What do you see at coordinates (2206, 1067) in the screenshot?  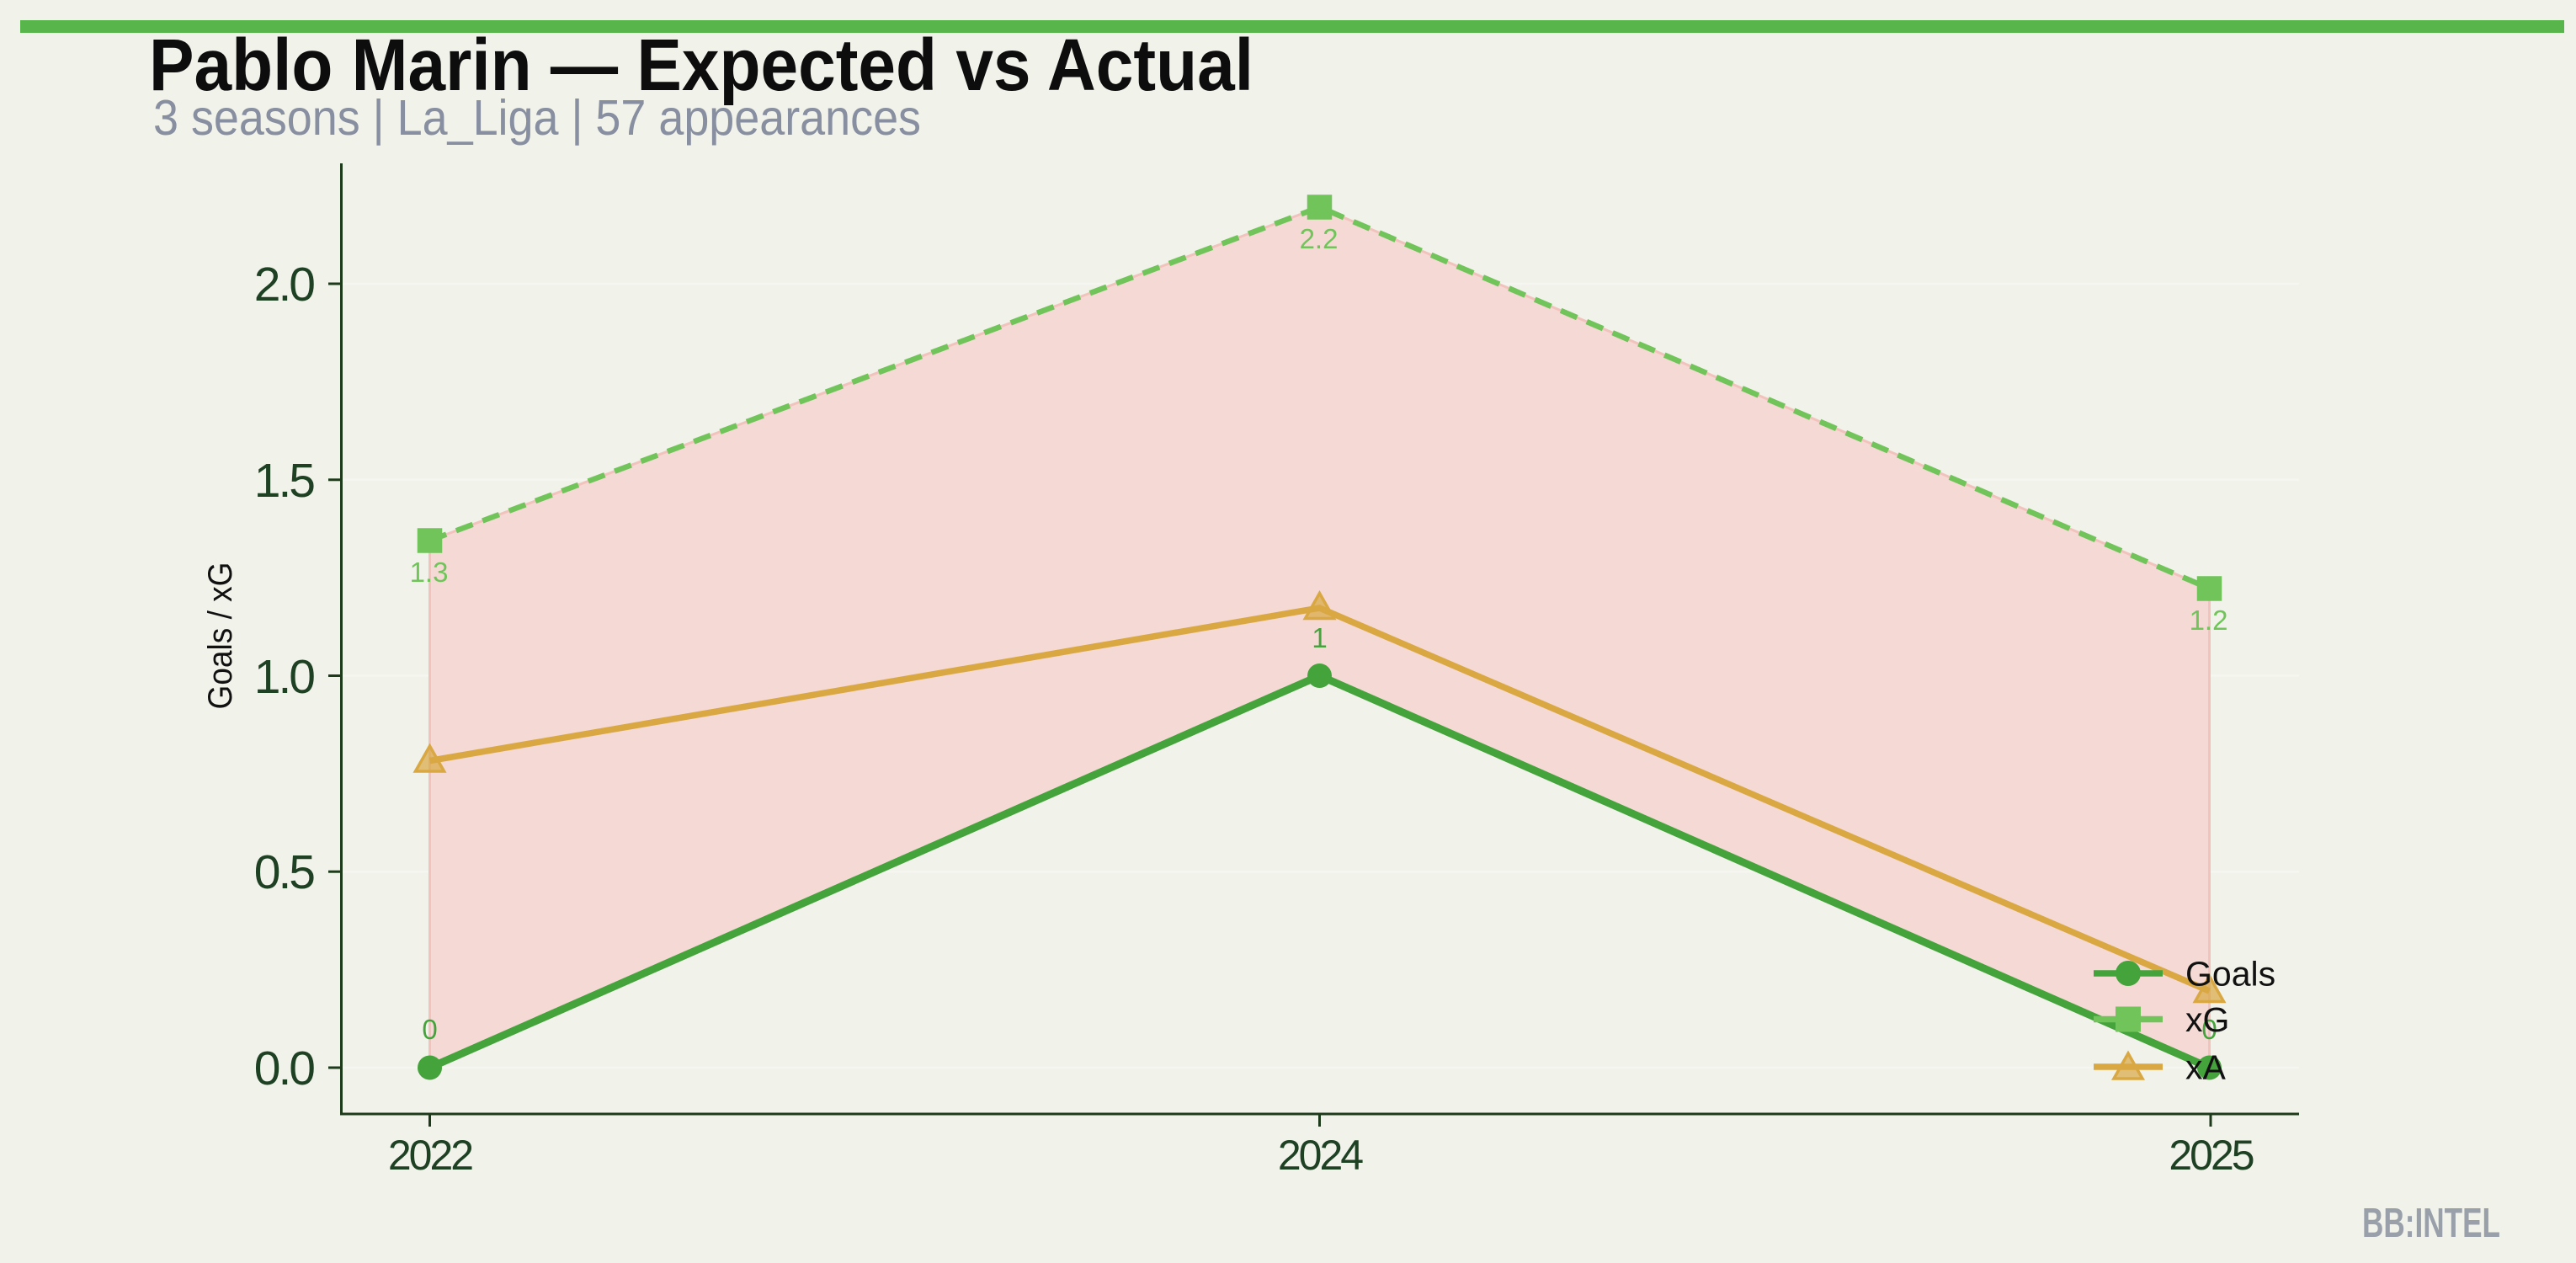 I see `svg-text: xA` at bounding box center [2206, 1067].